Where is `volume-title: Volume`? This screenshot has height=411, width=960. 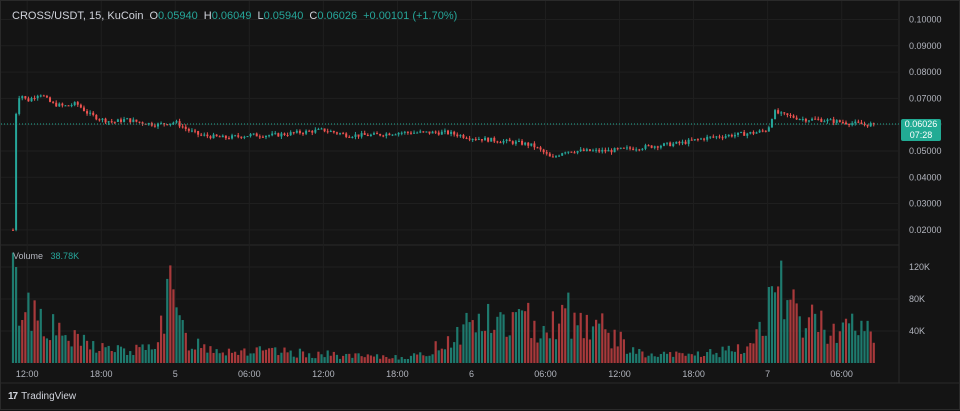
volume-title: Volume is located at coordinates (28, 256).